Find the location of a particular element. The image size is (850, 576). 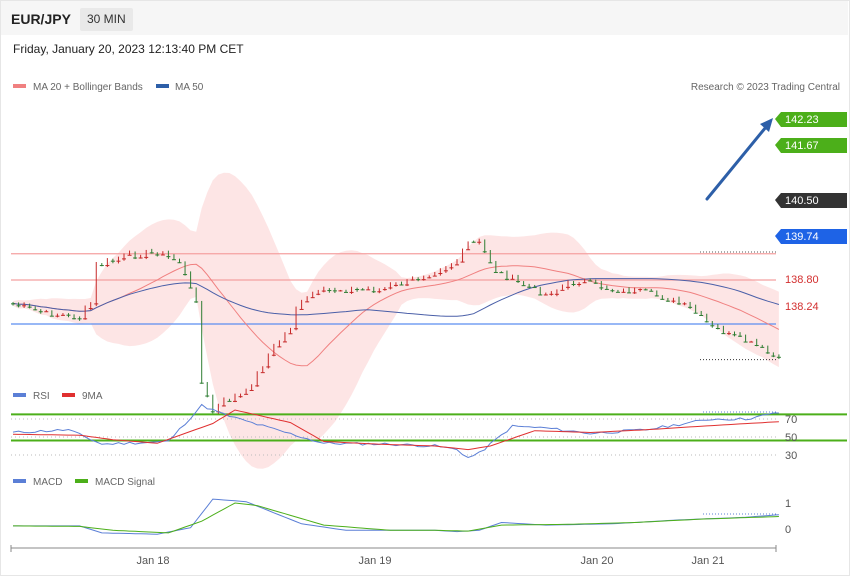

pivot-tag: 139.74 is located at coordinates (811, 236).